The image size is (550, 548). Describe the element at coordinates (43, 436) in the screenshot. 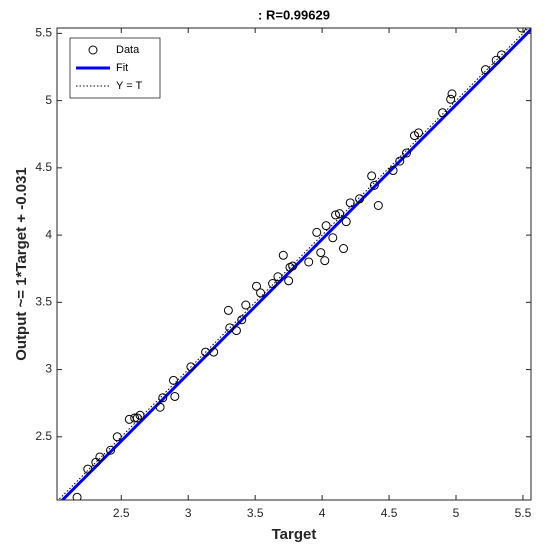

I see `y-tick-label: 2.5` at that location.